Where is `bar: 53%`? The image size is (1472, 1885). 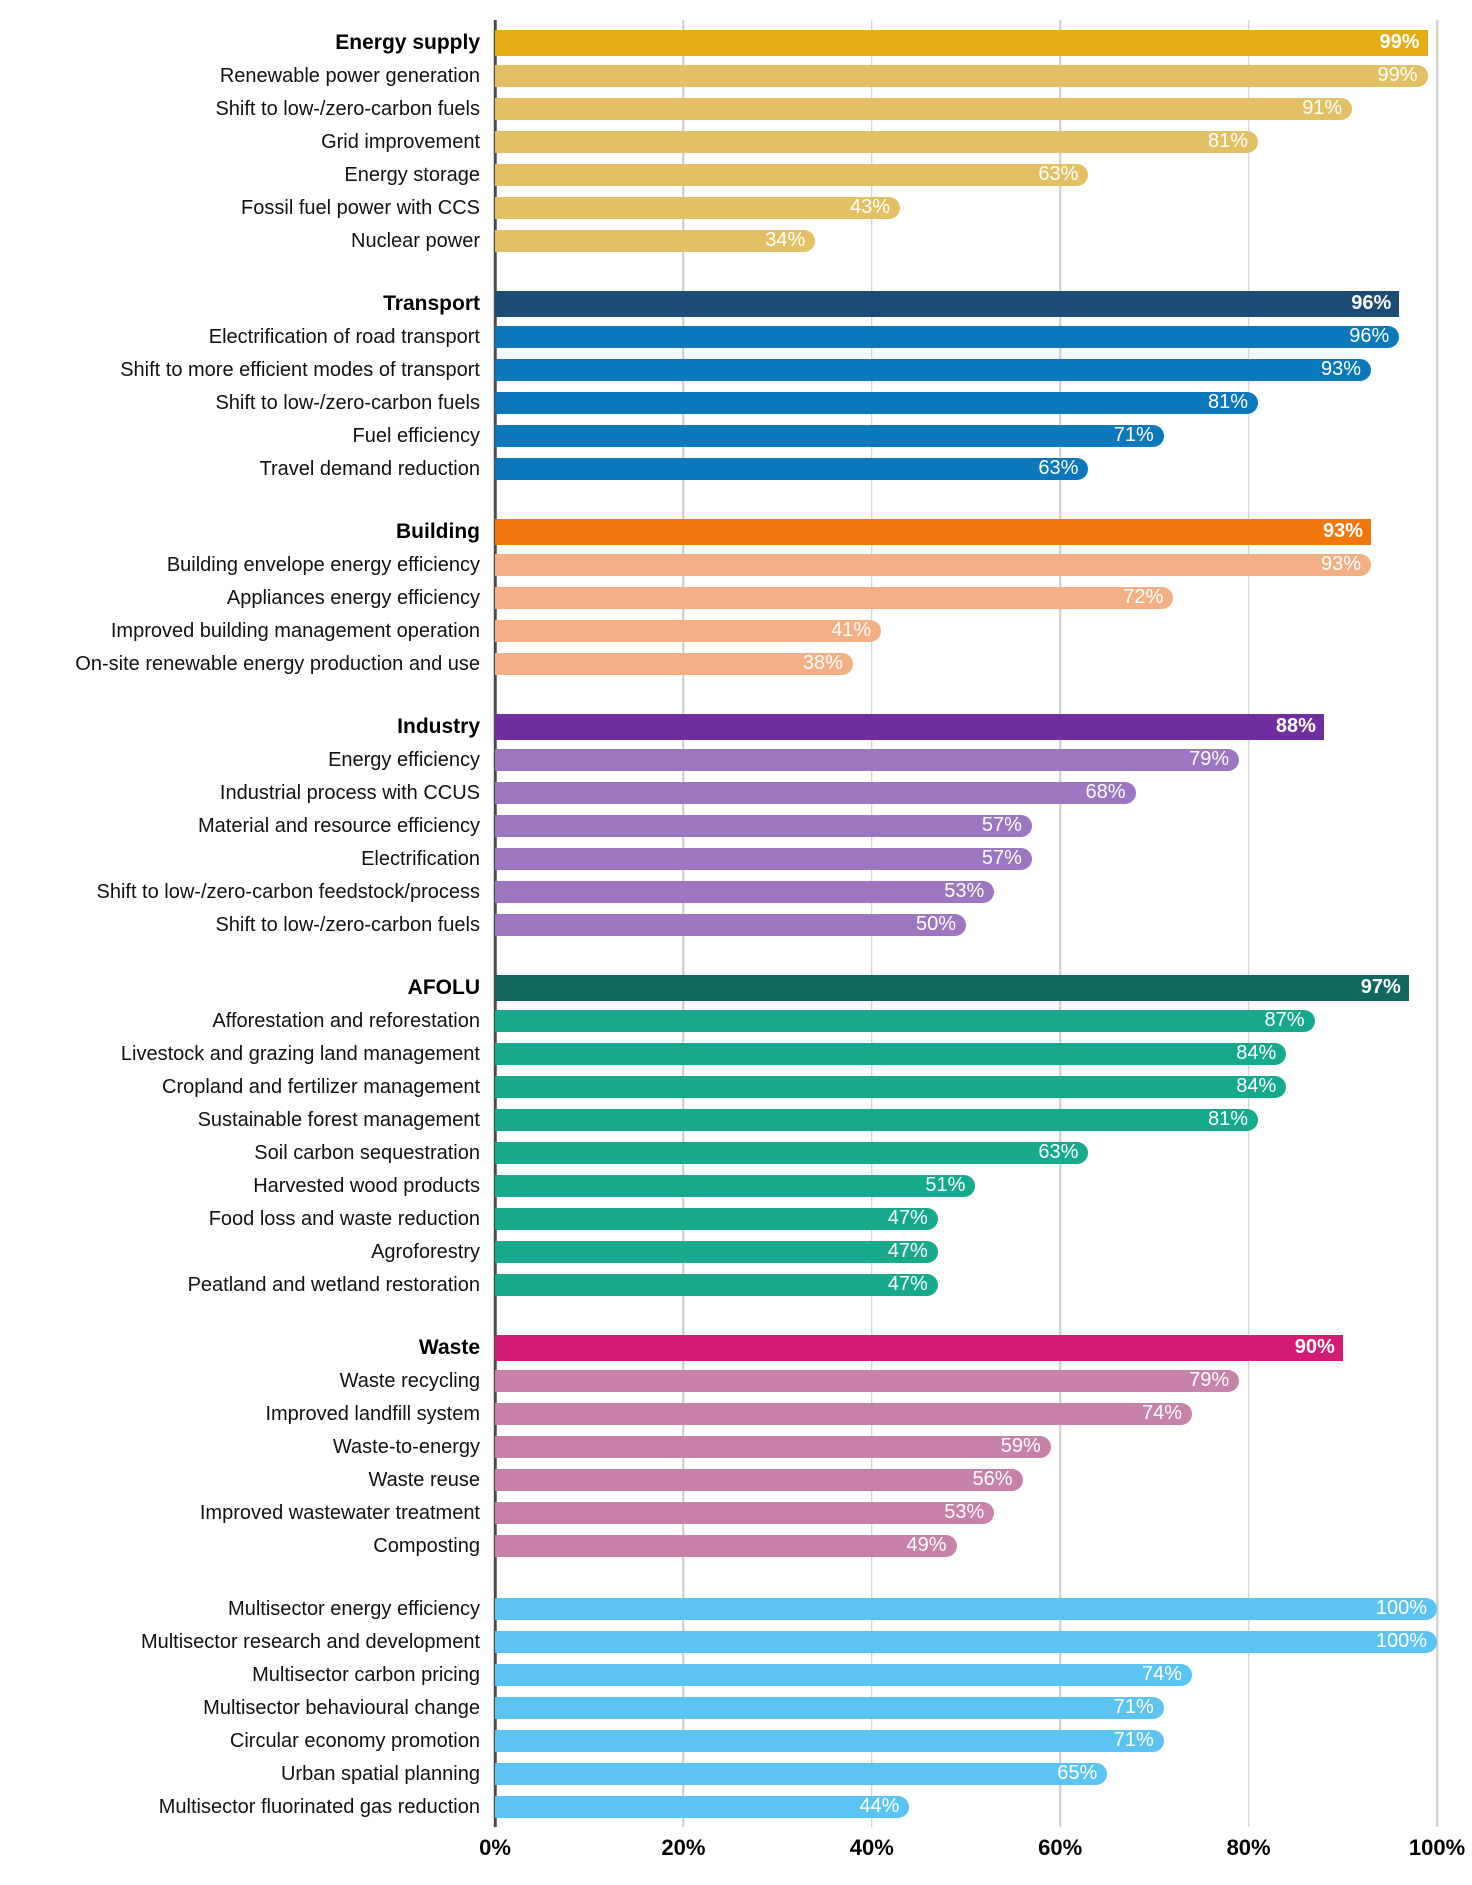
bar: 53% is located at coordinates (745, 891).